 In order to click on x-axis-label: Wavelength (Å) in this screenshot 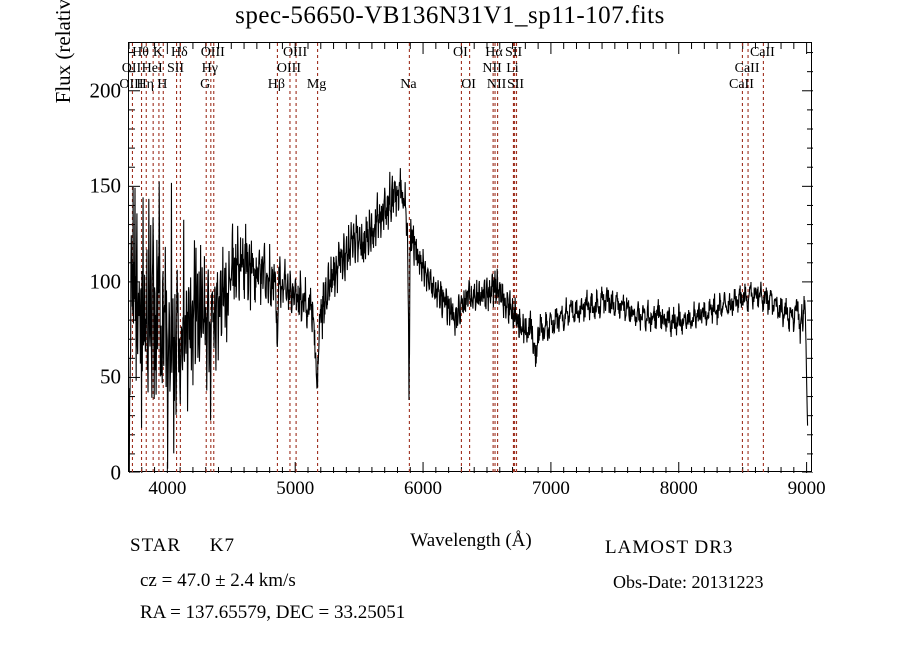, I will do `click(471, 540)`.